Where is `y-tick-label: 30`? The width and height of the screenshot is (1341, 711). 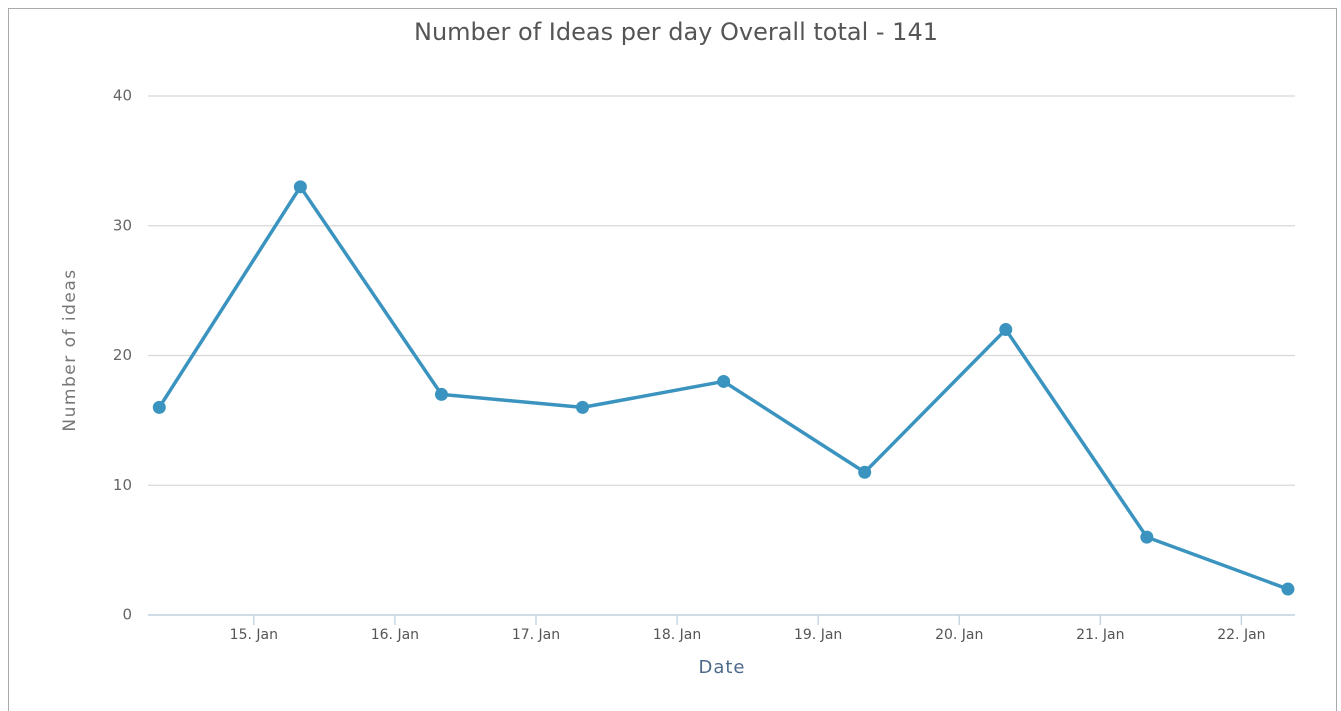
y-tick-label: 30 is located at coordinates (122, 225).